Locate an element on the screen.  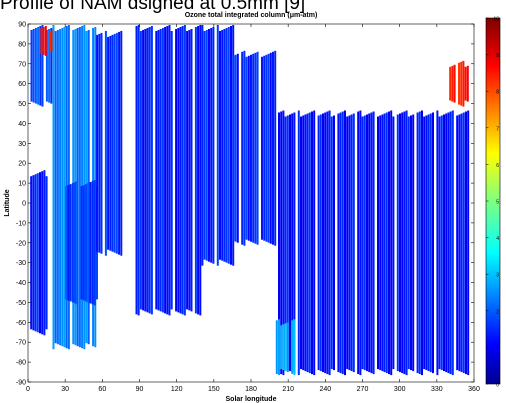
colorbar-tick-label: 3 is located at coordinates (497, 276).